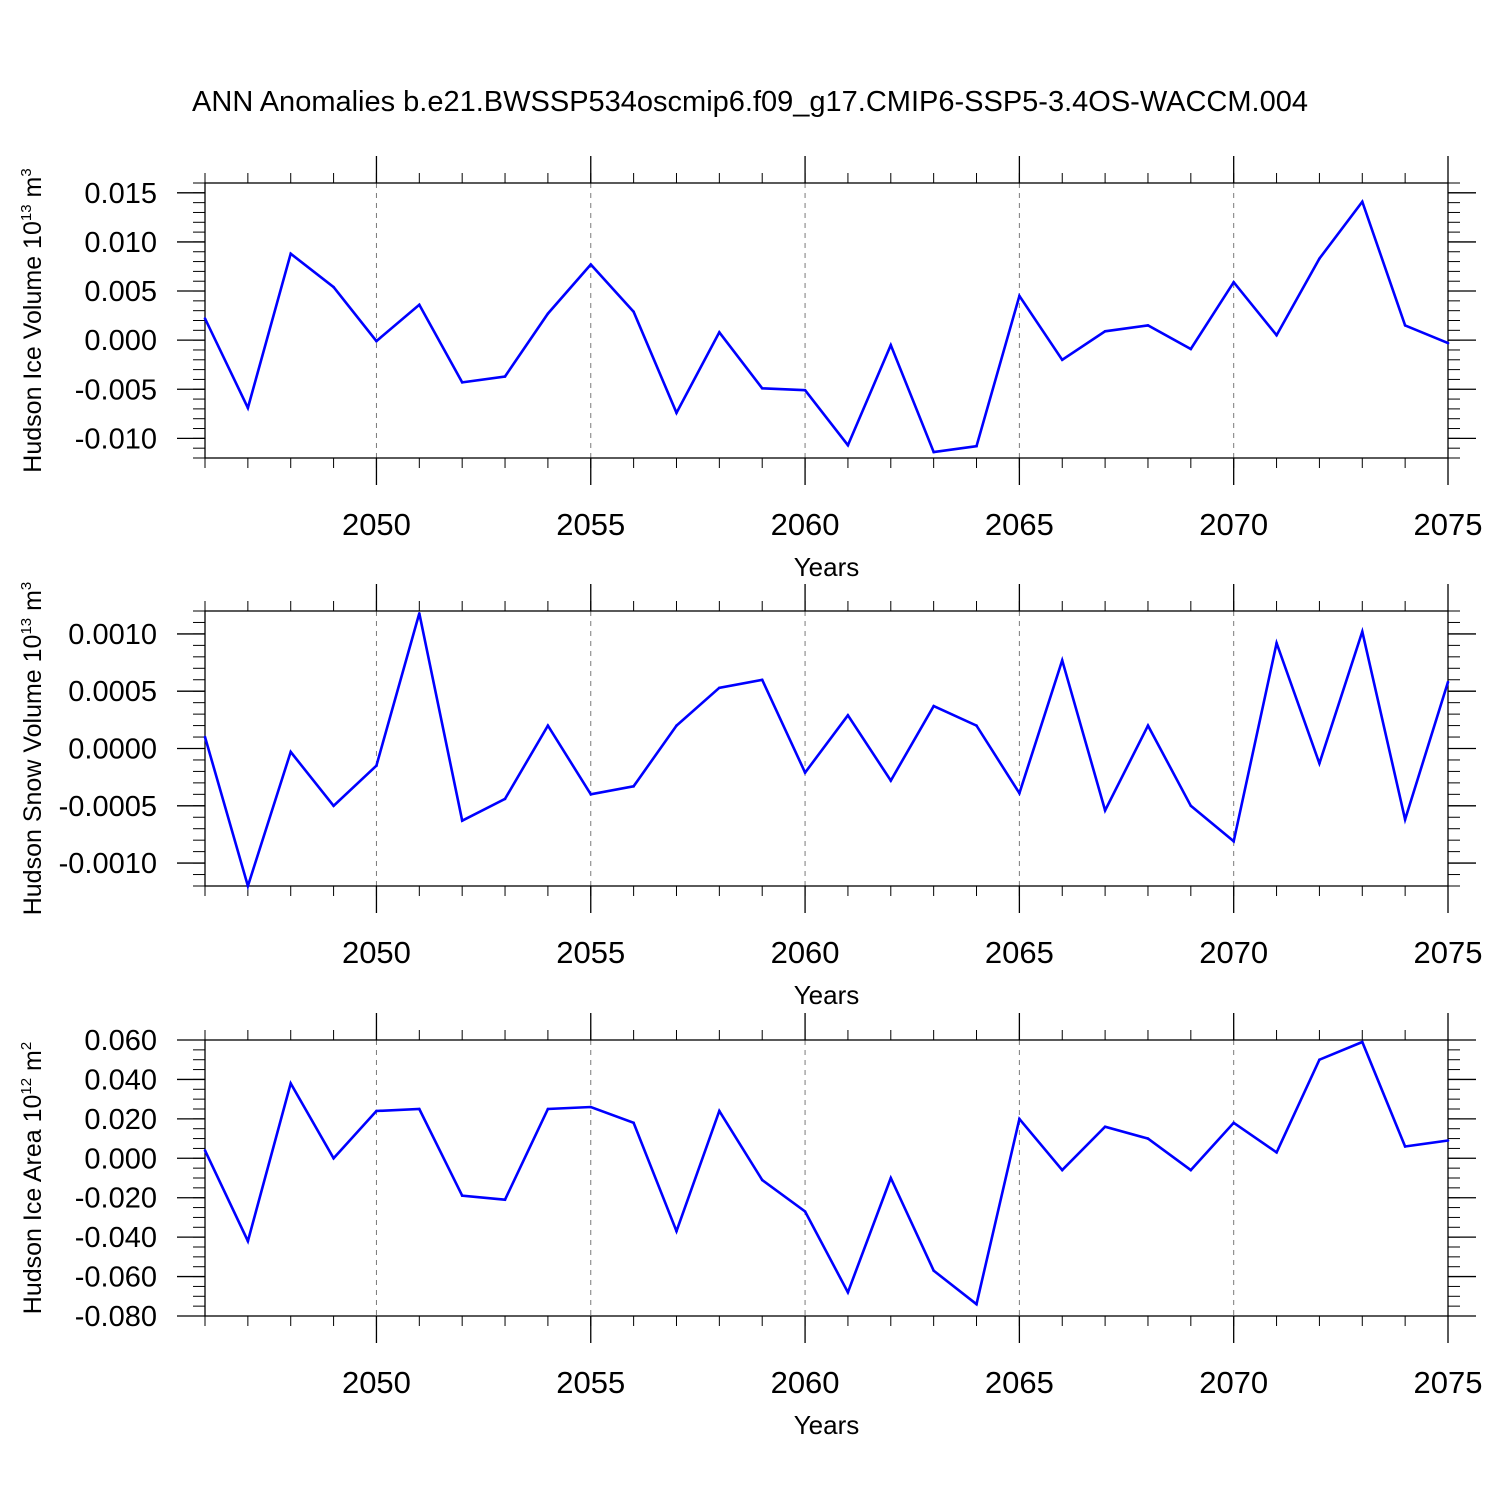  What do you see at coordinates (112, 635) in the screenshot?
I see `y-tick-label: 0.0010` at bounding box center [112, 635].